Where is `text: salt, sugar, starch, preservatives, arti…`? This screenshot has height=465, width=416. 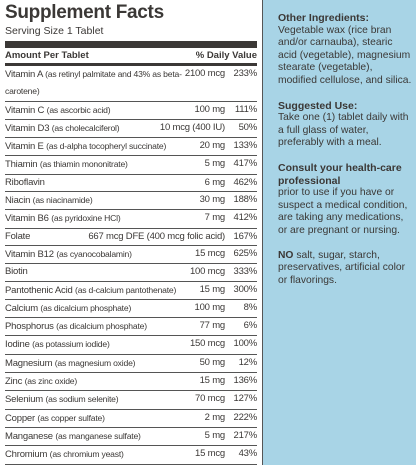
text: salt, sugar, starch, preservatives, arti… is located at coordinates (342, 267).